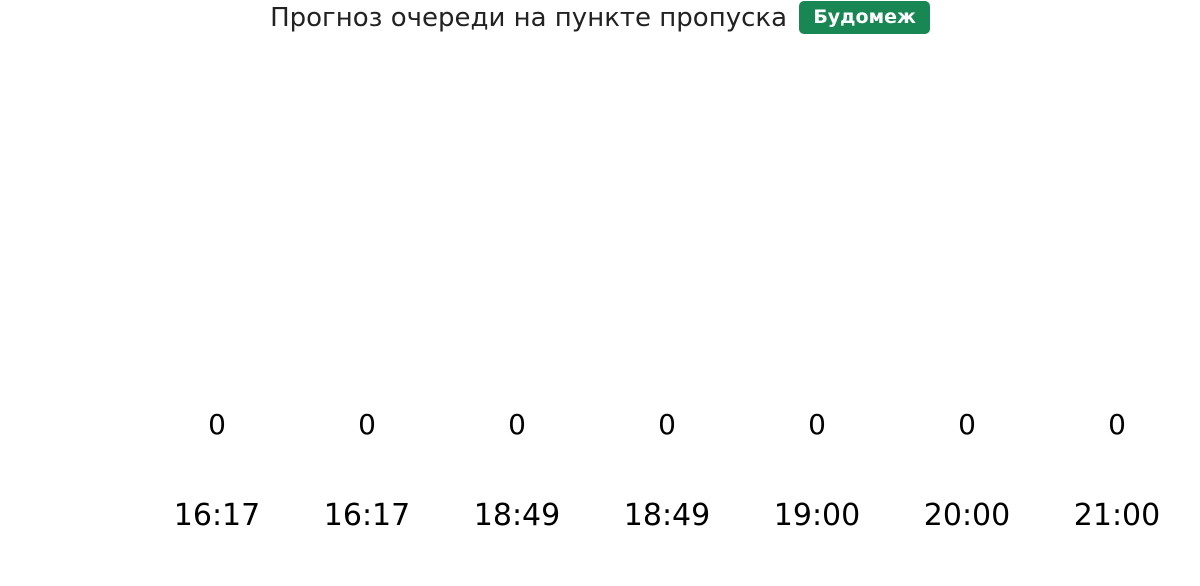 The width and height of the screenshot is (1200, 586). I want to click on title-text: Прогноз очереди на пункте пропуска, so click(529, 18).